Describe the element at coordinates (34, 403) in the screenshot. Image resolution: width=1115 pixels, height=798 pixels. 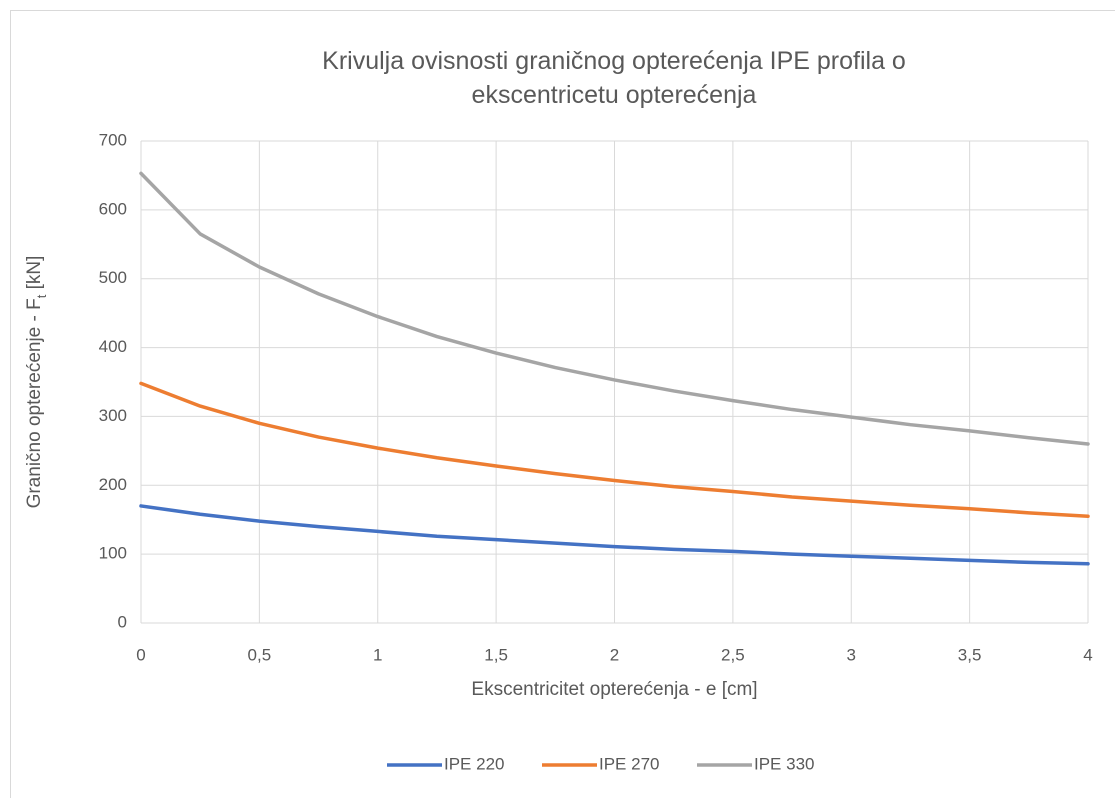
I see `y-axis-title-part: Granično opterećenje - F` at that location.